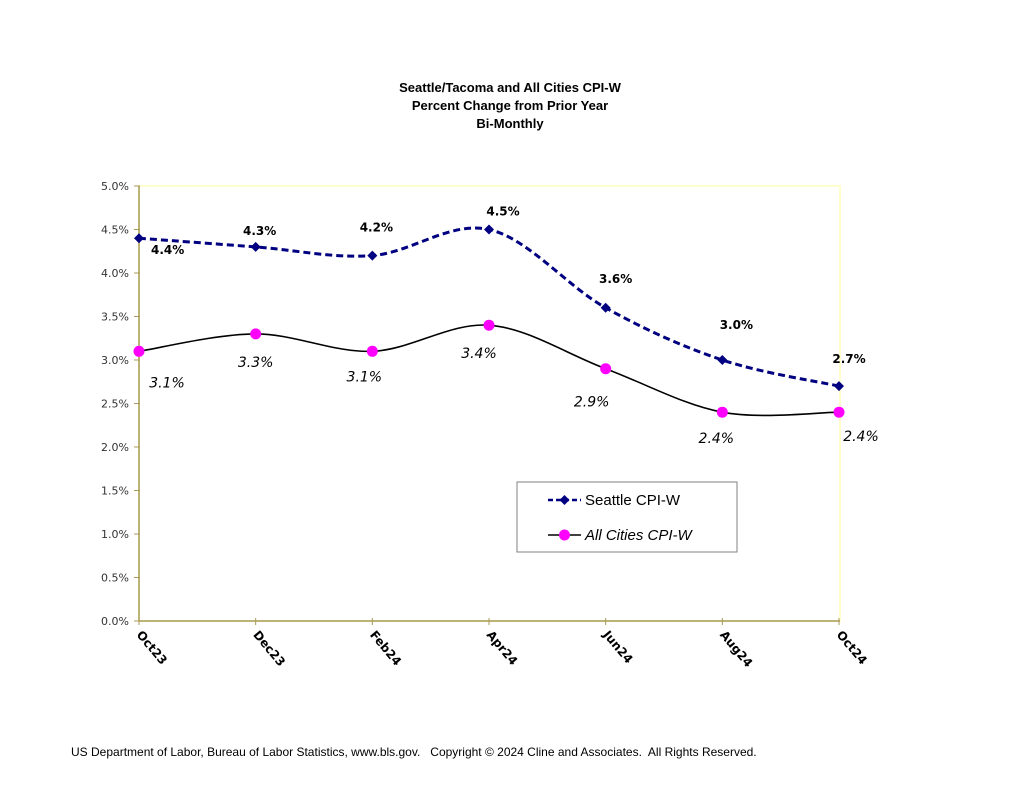 This screenshot has width=1024, height=791. I want to click on x-tick-label: Jun24, so click(618, 646).